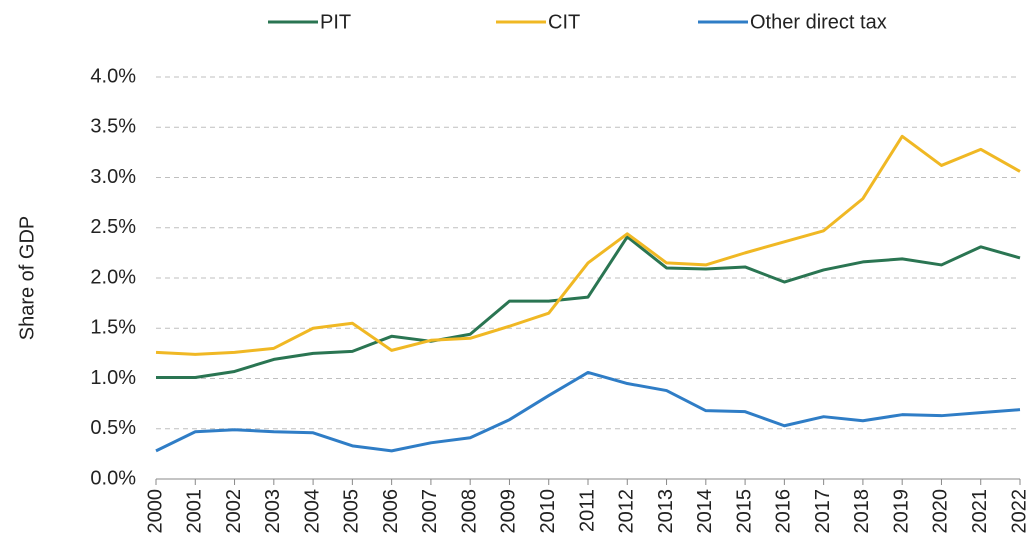  Describe the element at coordinates (113, 378) in the screenshot. I see `y-tick-label: 1.0%` at that location.